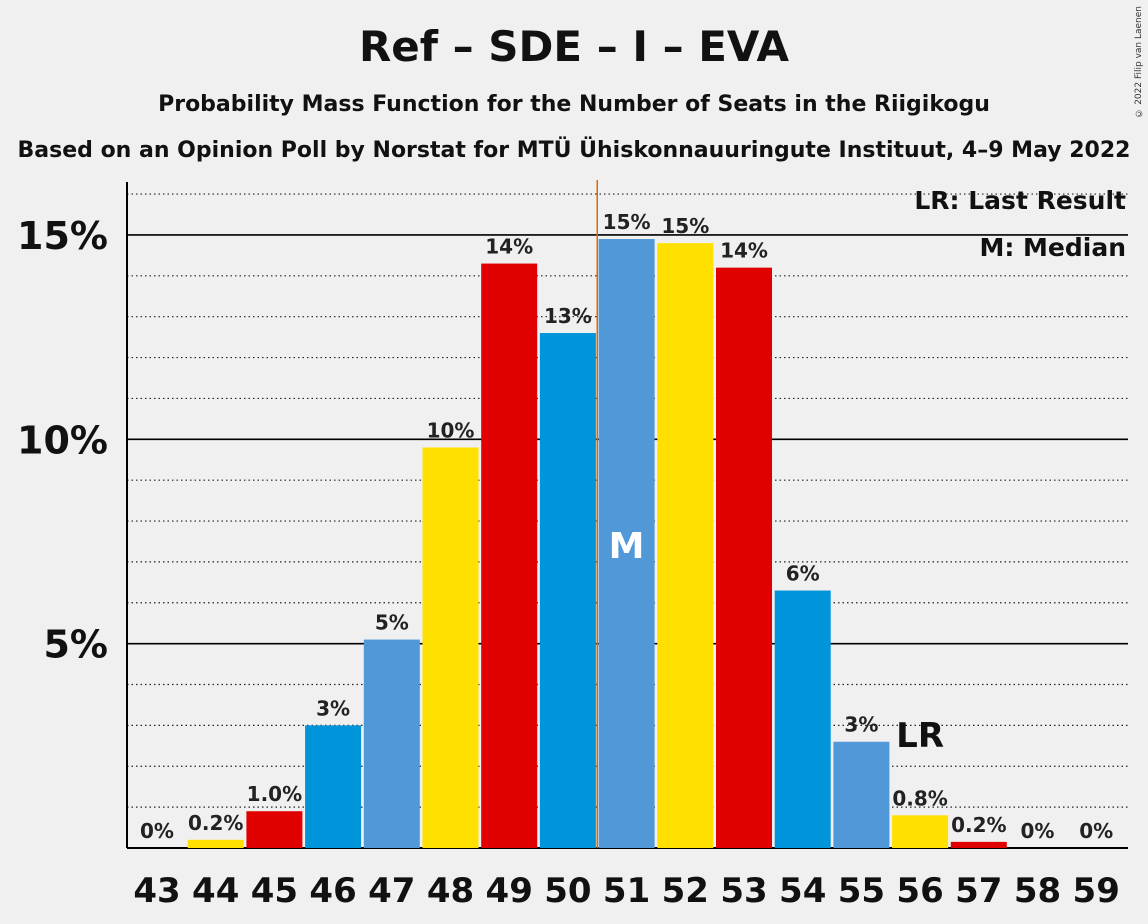  Describe the element at coordinates (919, 891) in the screenshot. I see `x-tick-label: 56` at that location.